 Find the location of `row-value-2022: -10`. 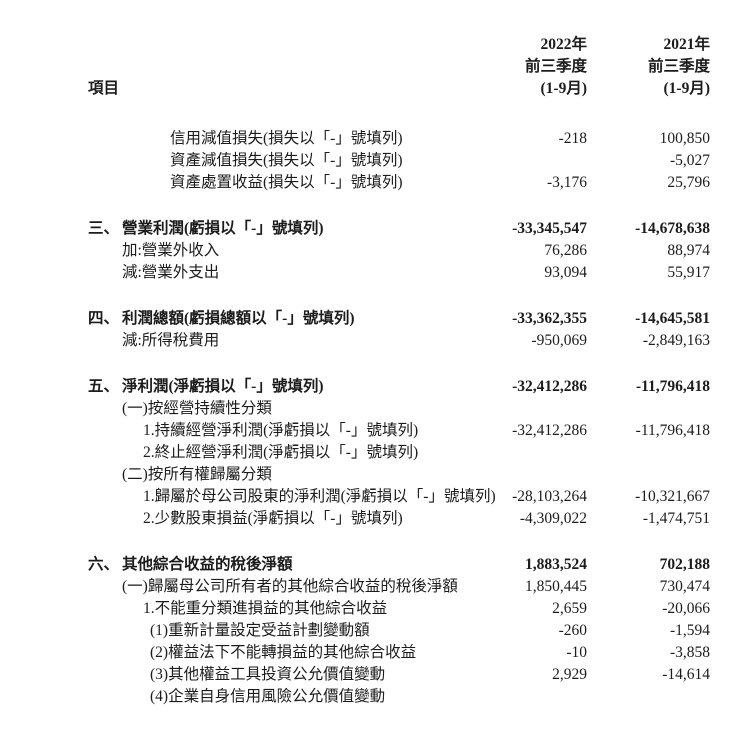

row-value-2022: -10 is located at coordinates (576, 652).